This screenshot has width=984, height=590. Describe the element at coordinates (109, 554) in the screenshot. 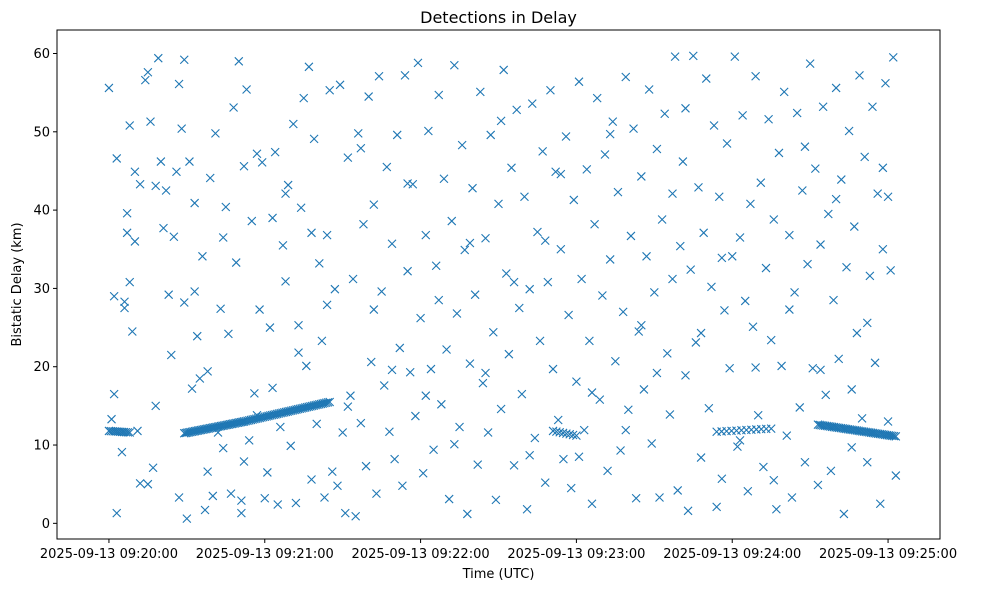

I see `x-tick-label: 2025-09-13 09:20:00` at that location.